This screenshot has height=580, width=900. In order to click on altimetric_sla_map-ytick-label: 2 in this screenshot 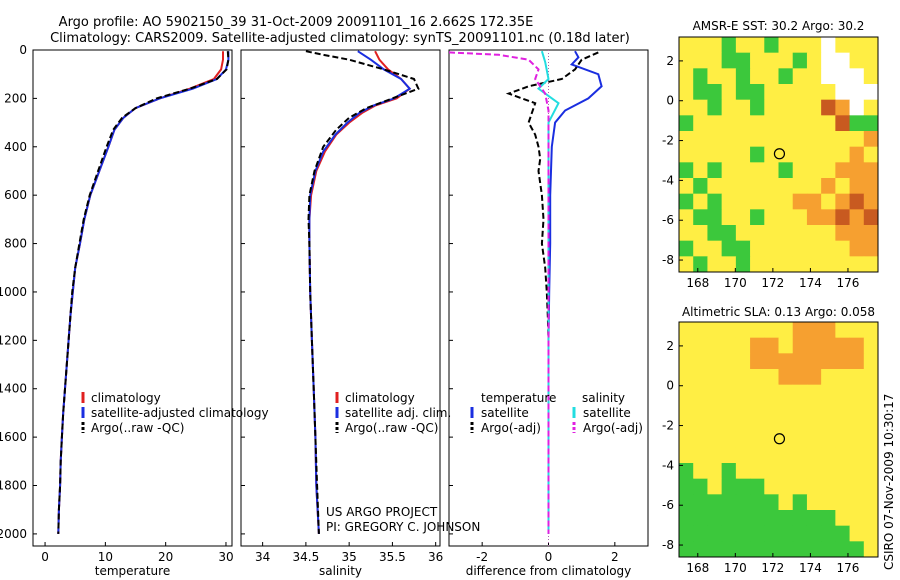, I will do `click(670, 346)`.